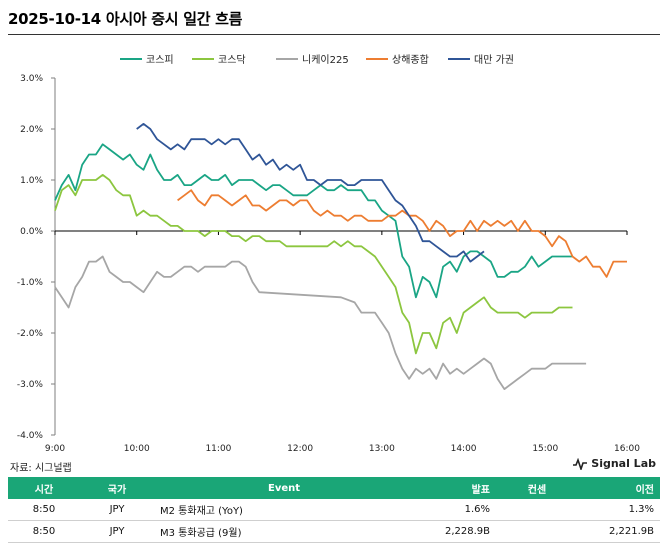 The image size is (668, 558). What do you see at coordinates (31, 232) in the screenshot?
I see `y-tick-label: 0.0%` at bounding box center [31, 232].